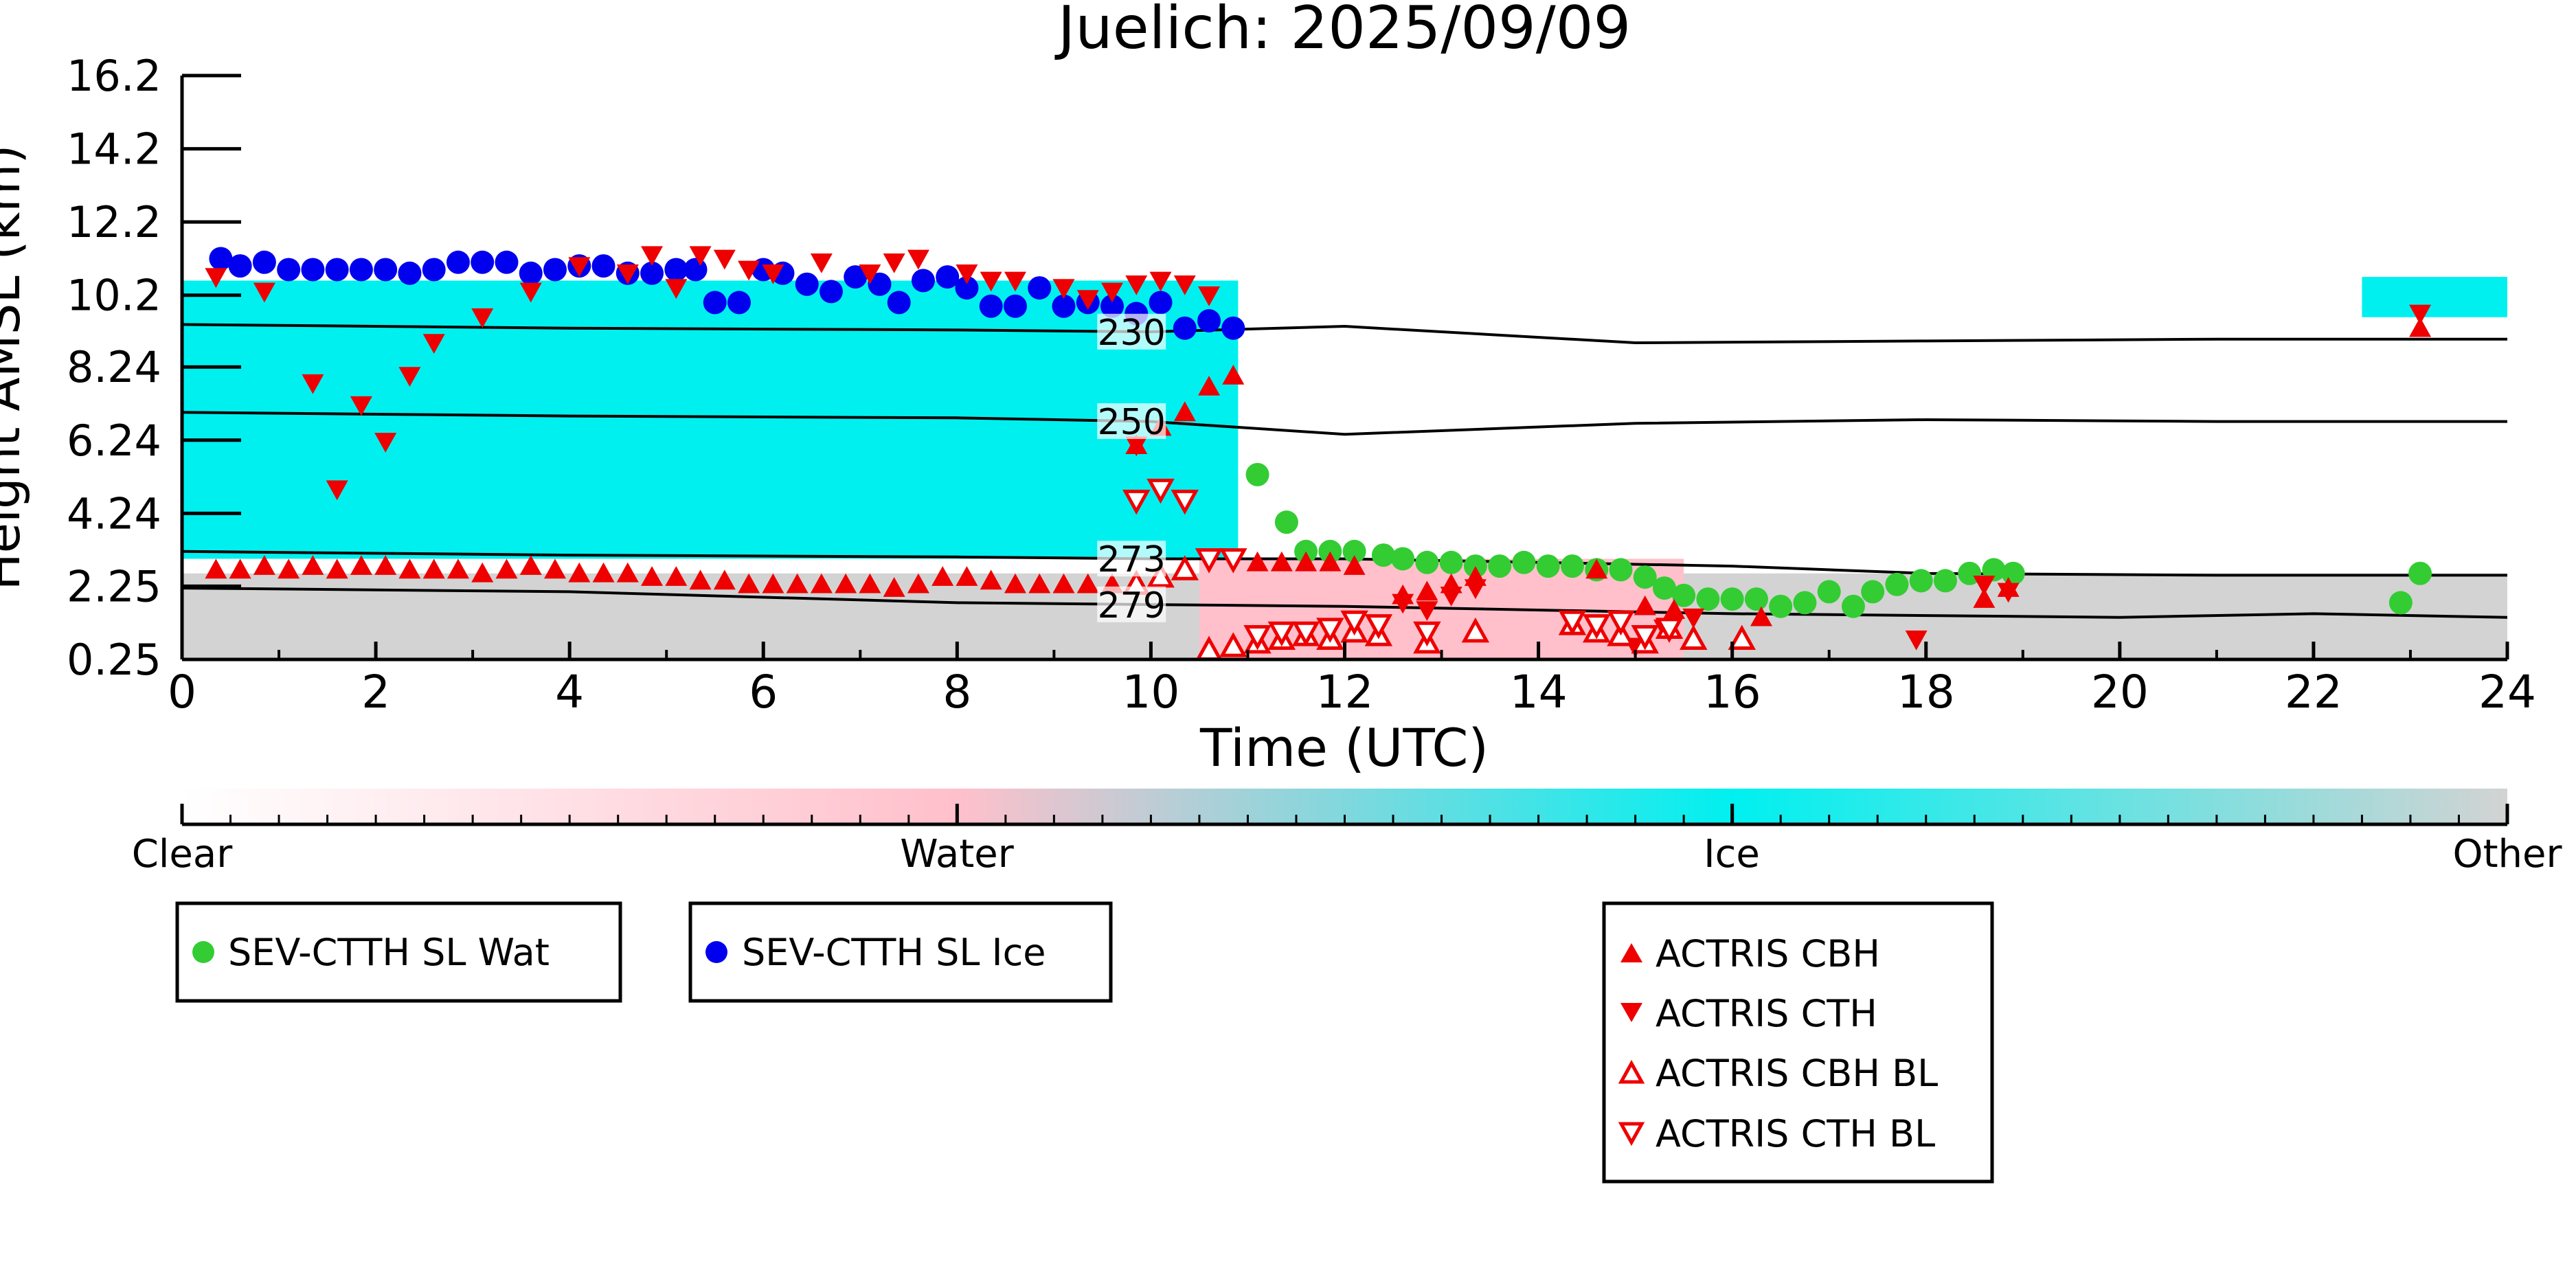 Image resolution: width=2576 pixels, height=1288 pixels. What do you see at coordinates (894, 952) in the screenshot?
I see `legend-entry-sev-ice: SEV-CTTH SL Ice` at bounding box center [894, 952].